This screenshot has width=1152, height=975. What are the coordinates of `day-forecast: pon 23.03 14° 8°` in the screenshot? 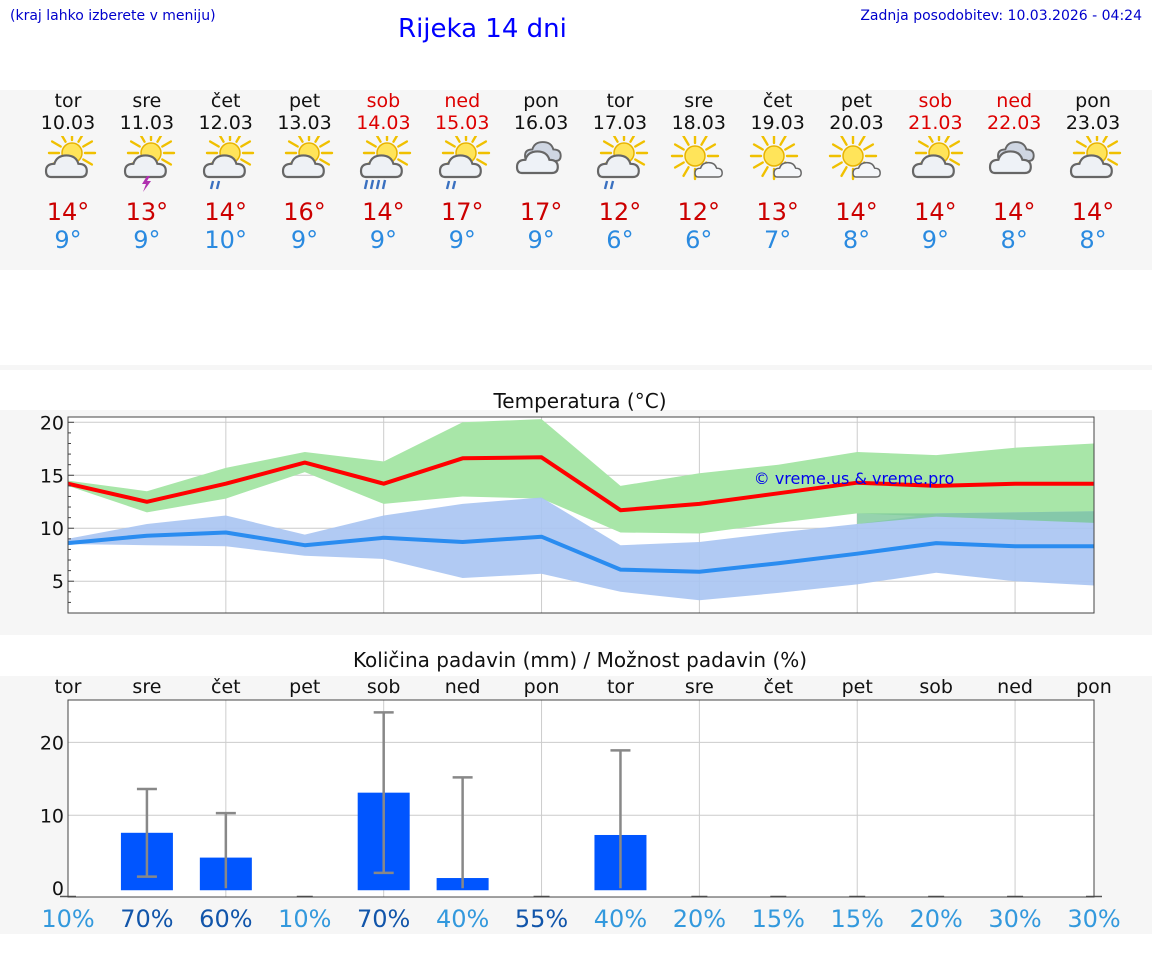 It's located at (1093, 172).